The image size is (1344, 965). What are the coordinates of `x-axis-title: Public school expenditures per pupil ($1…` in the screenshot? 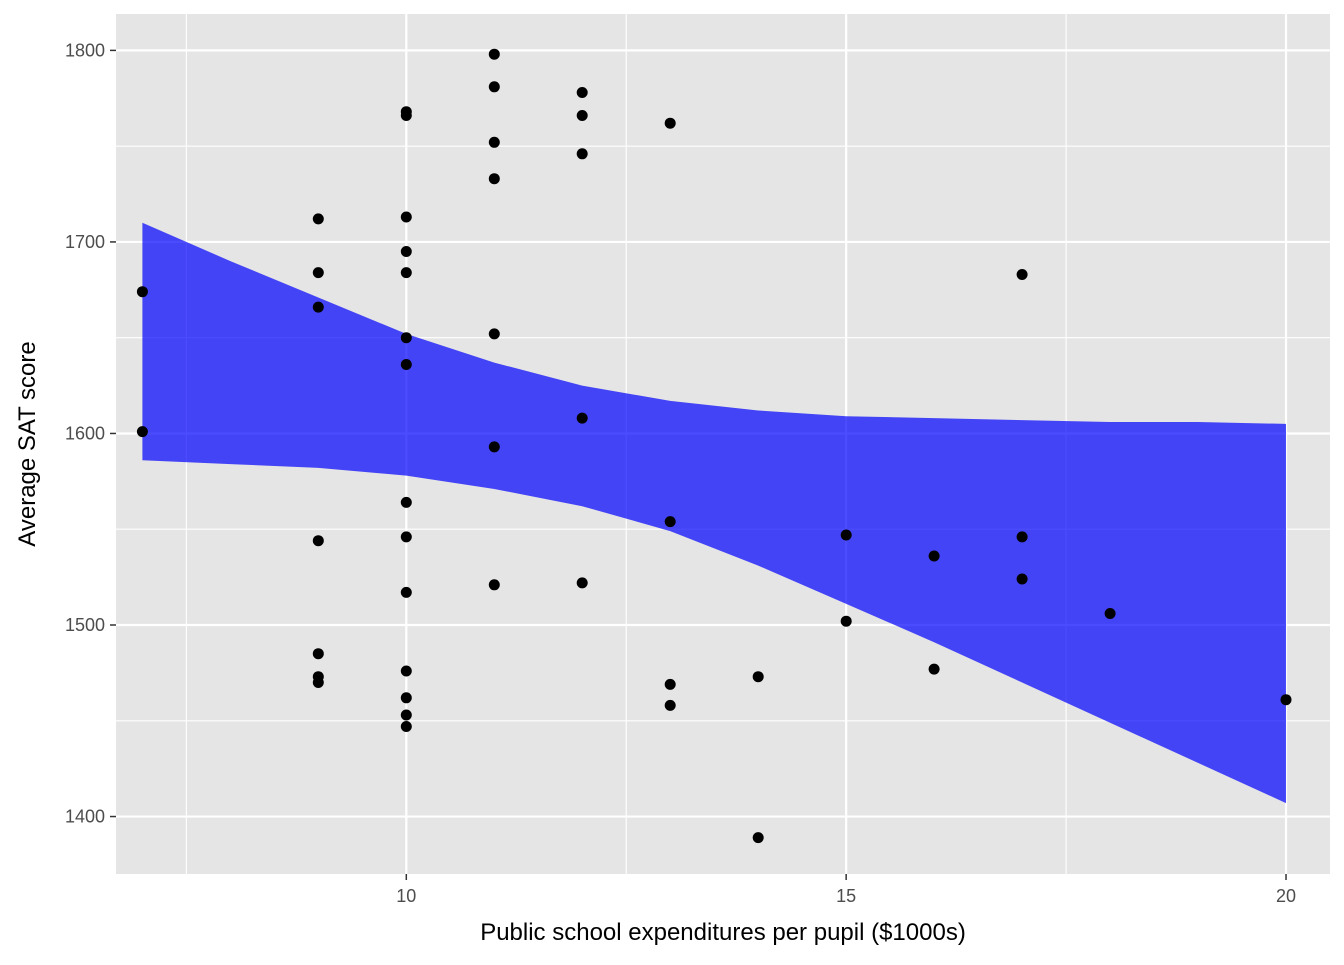 It's located at (723, 932).